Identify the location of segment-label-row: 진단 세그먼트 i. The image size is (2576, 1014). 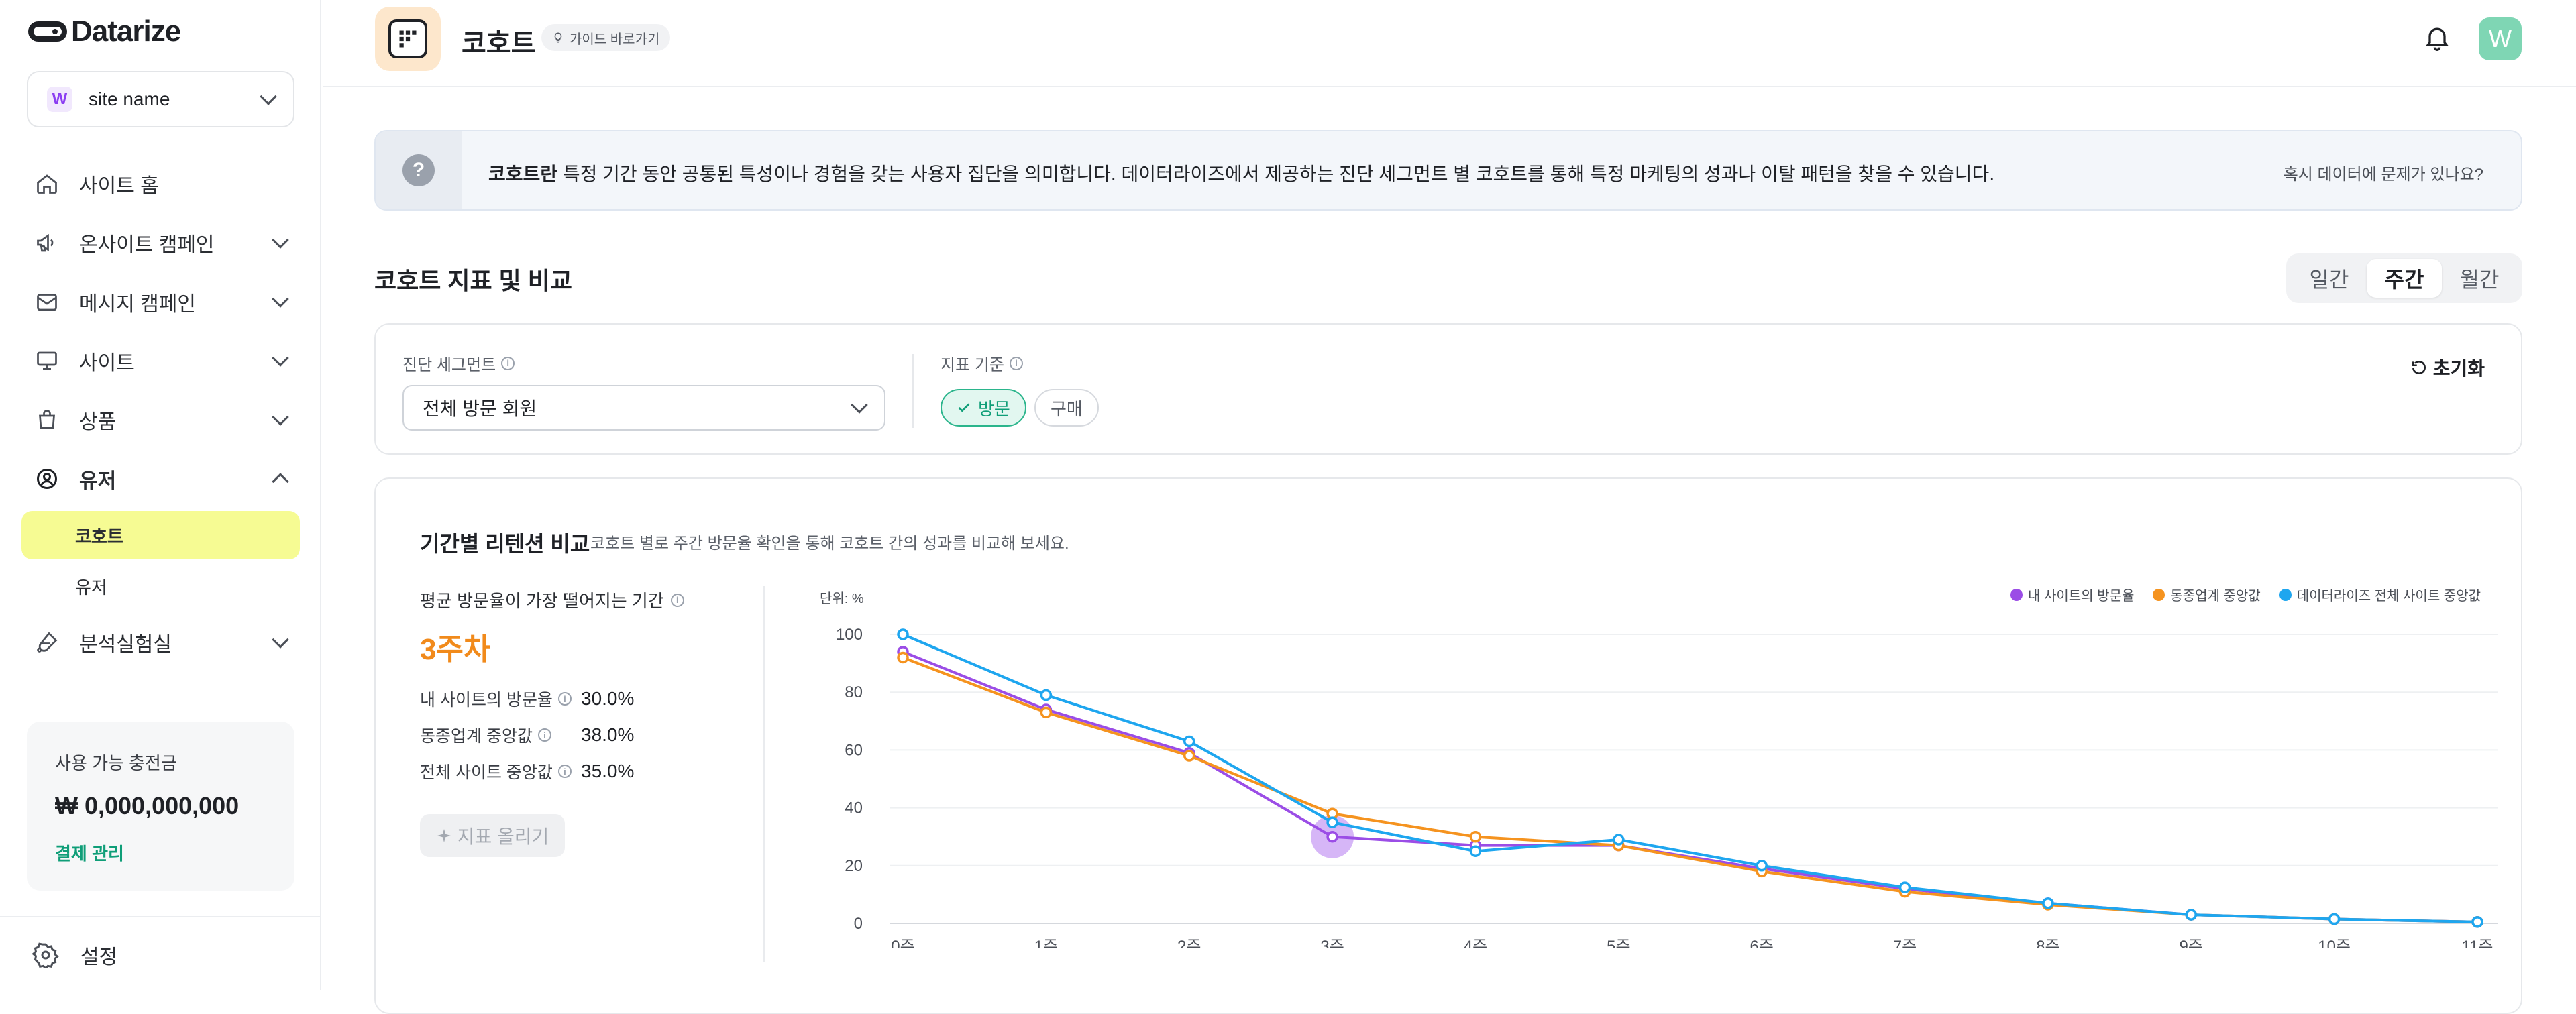
(458, 363).